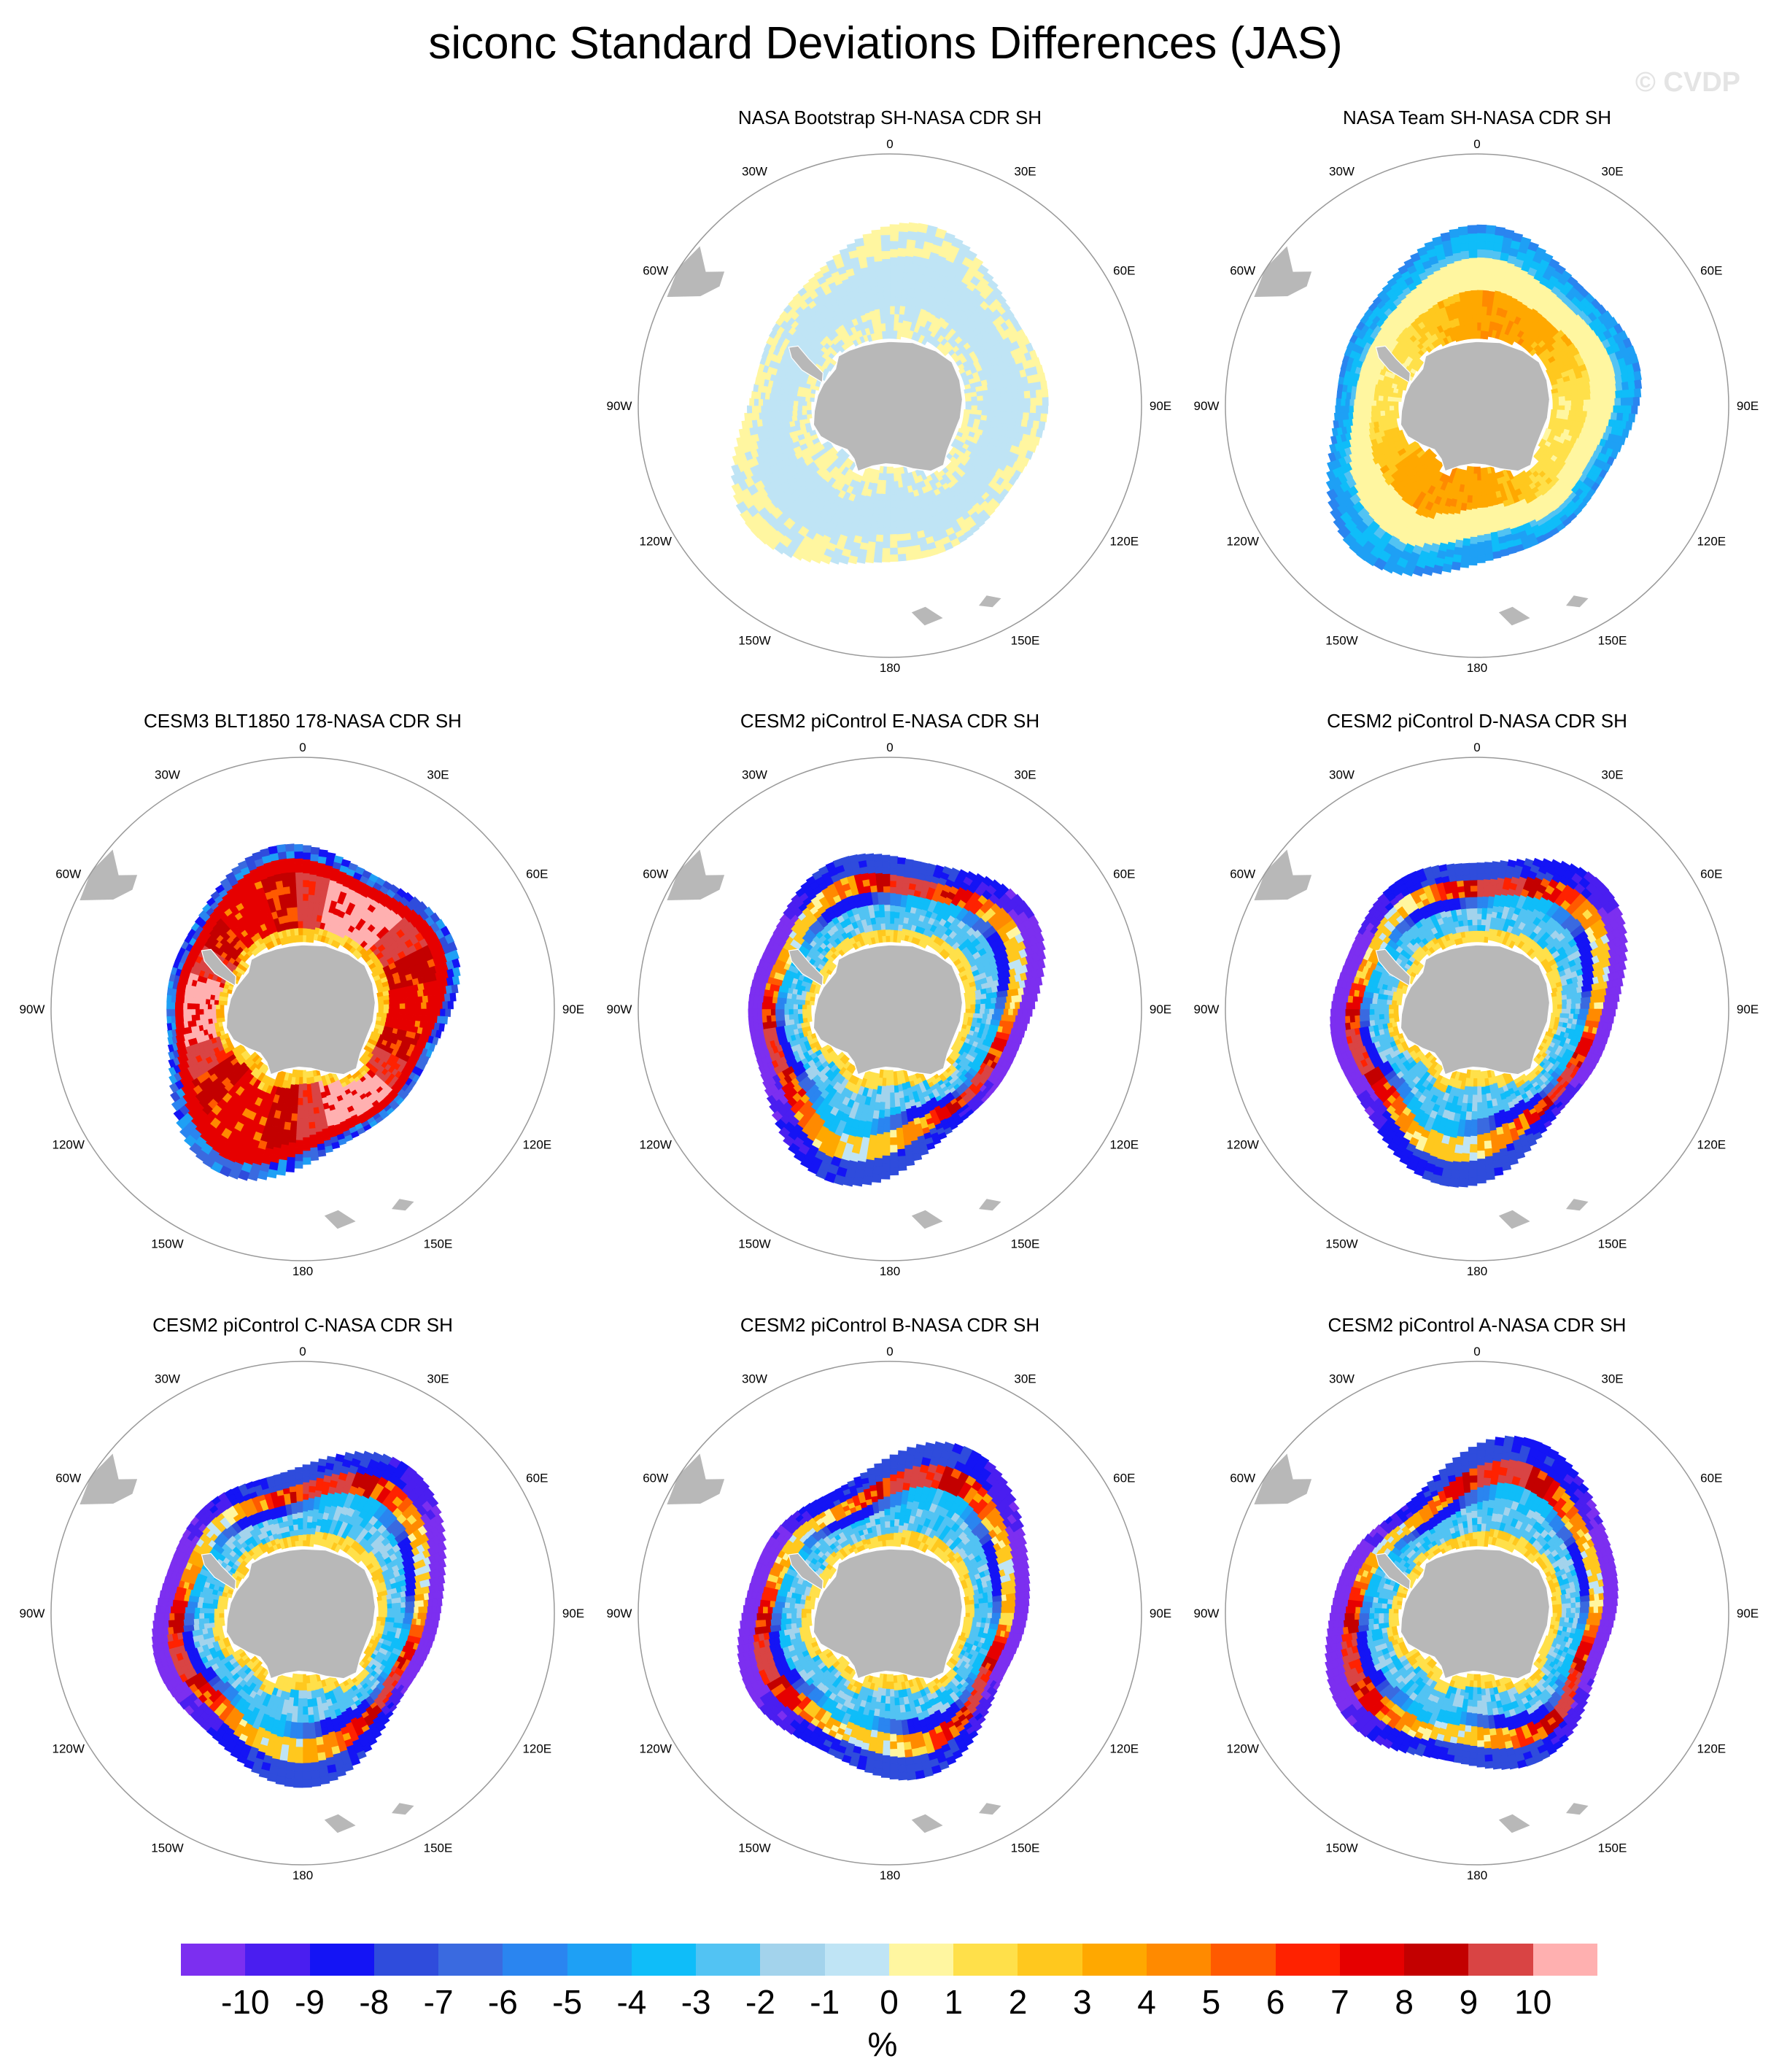 The height and width of the screenshot is (2072, 1771). I want to click on longitude-label: 30W, so click(754, 172).